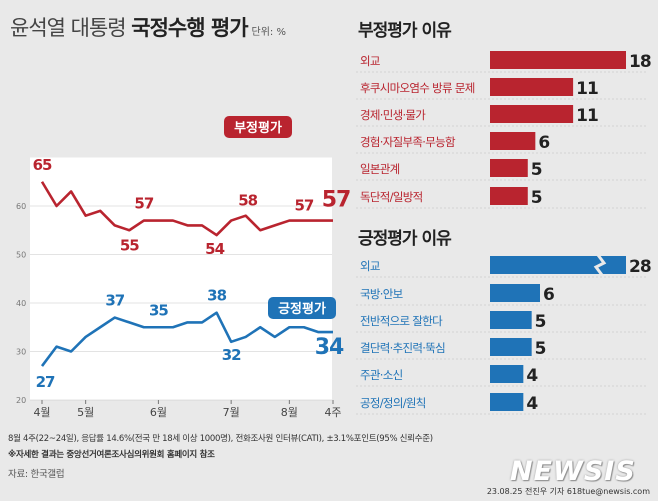 The width and height of the screenshot is (658, 501). What do you see at coordinates (111, 455) in the screenshot?
I see `detail-note: ※자세한 결과는 중앙선거여론조사심의위원회 홈페이지 참조` at bounding box center [111, 455].